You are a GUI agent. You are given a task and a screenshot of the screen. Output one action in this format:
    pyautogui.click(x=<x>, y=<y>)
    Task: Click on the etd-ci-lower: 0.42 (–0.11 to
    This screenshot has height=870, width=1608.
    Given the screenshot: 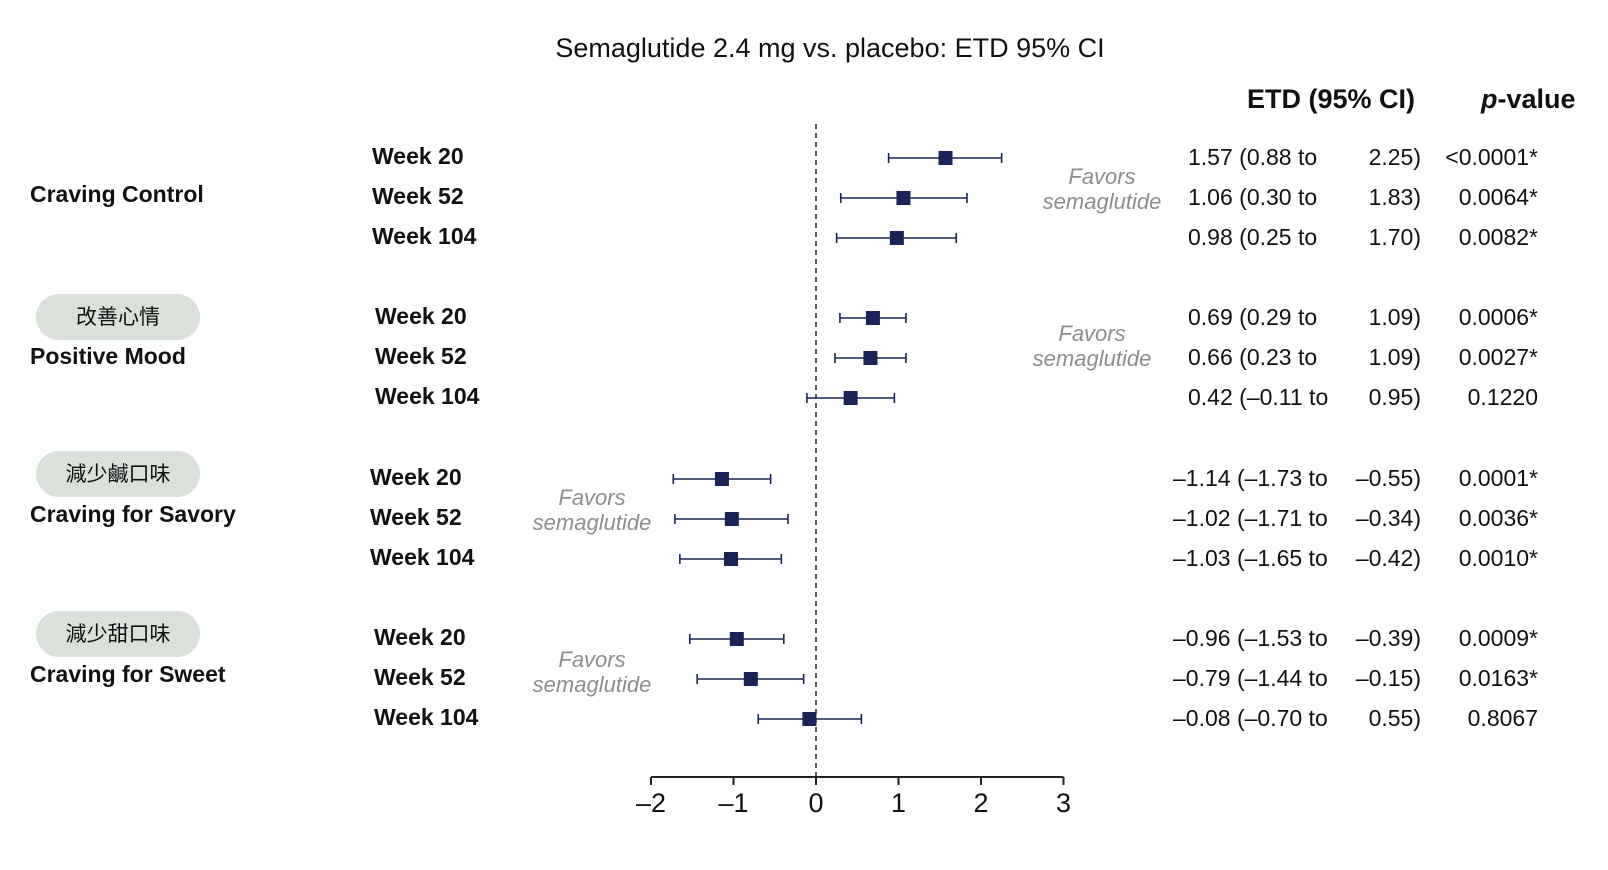 What is the action you would take?
    pyautogui.click(x=1258, y=397)
    